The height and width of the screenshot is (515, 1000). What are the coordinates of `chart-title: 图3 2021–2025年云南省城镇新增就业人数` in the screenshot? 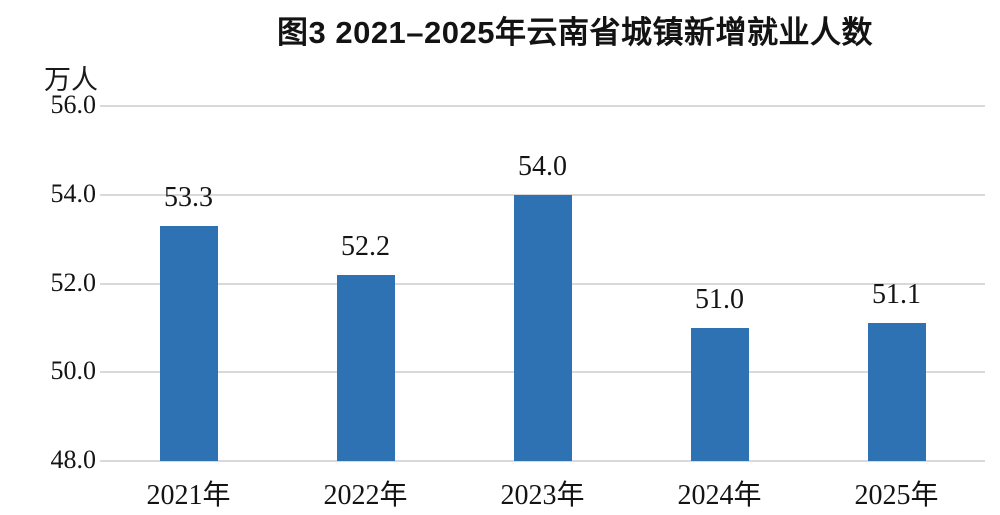 It's located at (575, 32).